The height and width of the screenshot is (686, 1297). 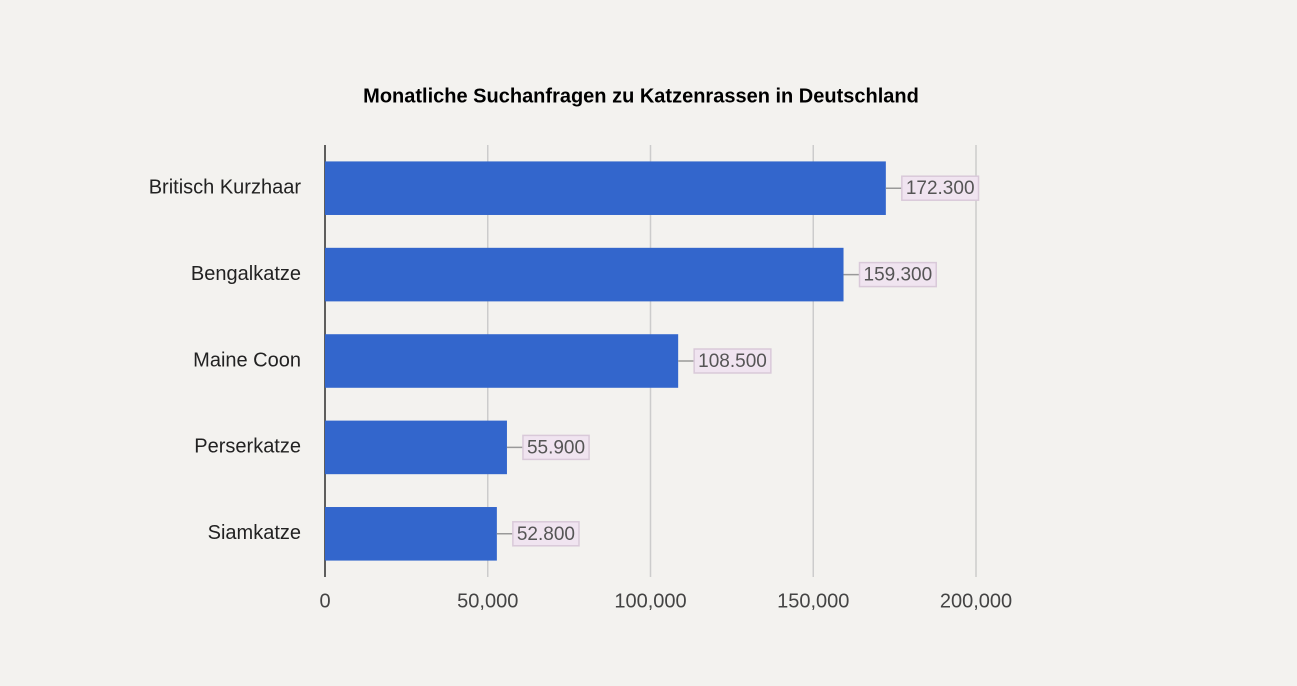 What do you see at coordinates (246, 274) in the screenshot?
I see `y-tick-label: Bengalkatze` at bounding box center [246, 274].